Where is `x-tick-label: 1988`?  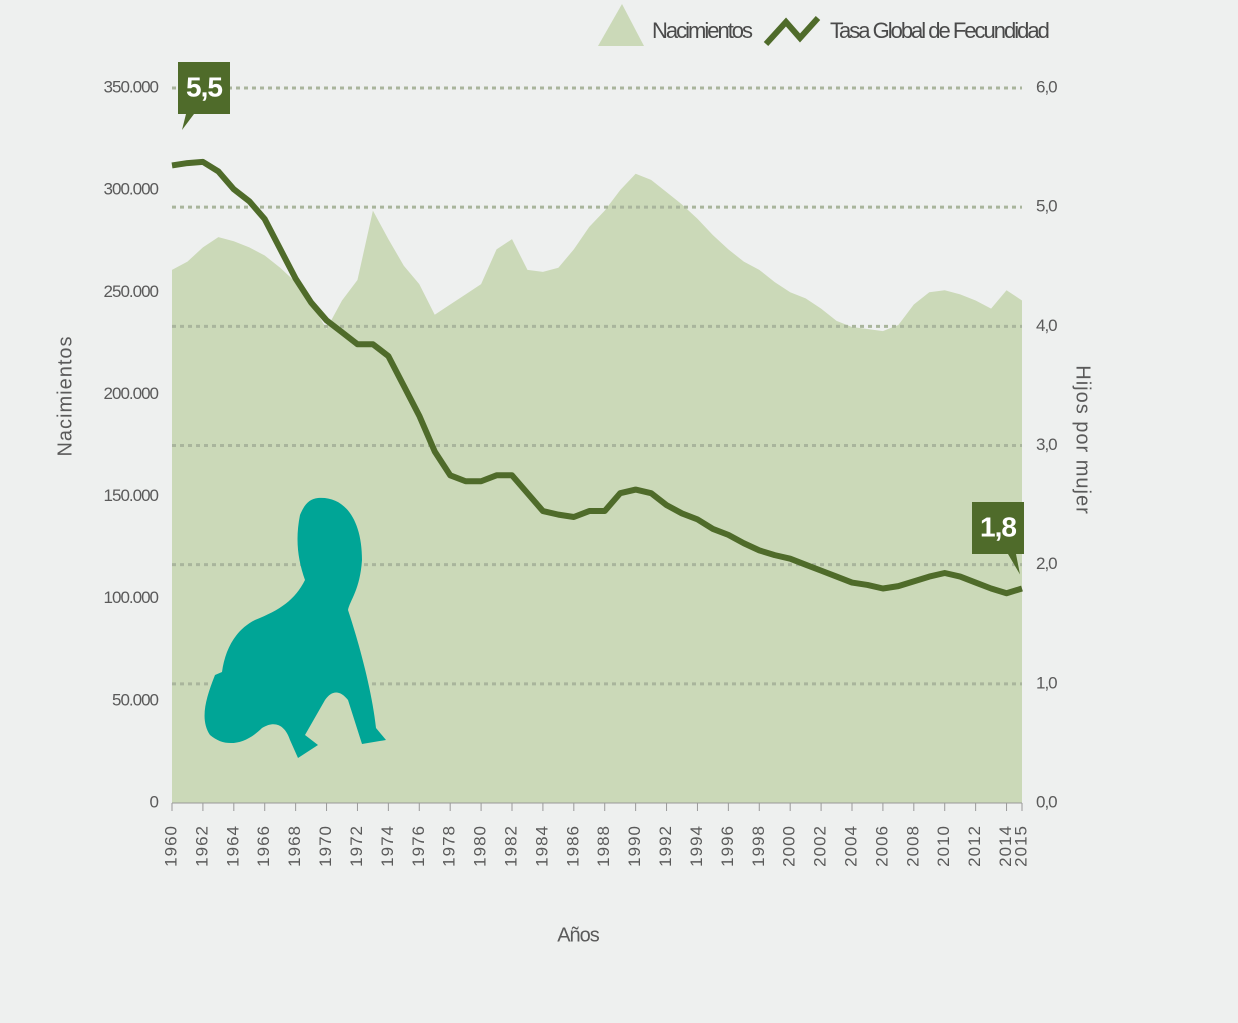 x-tick-label: 1988 is located at coordinates (603, 846).